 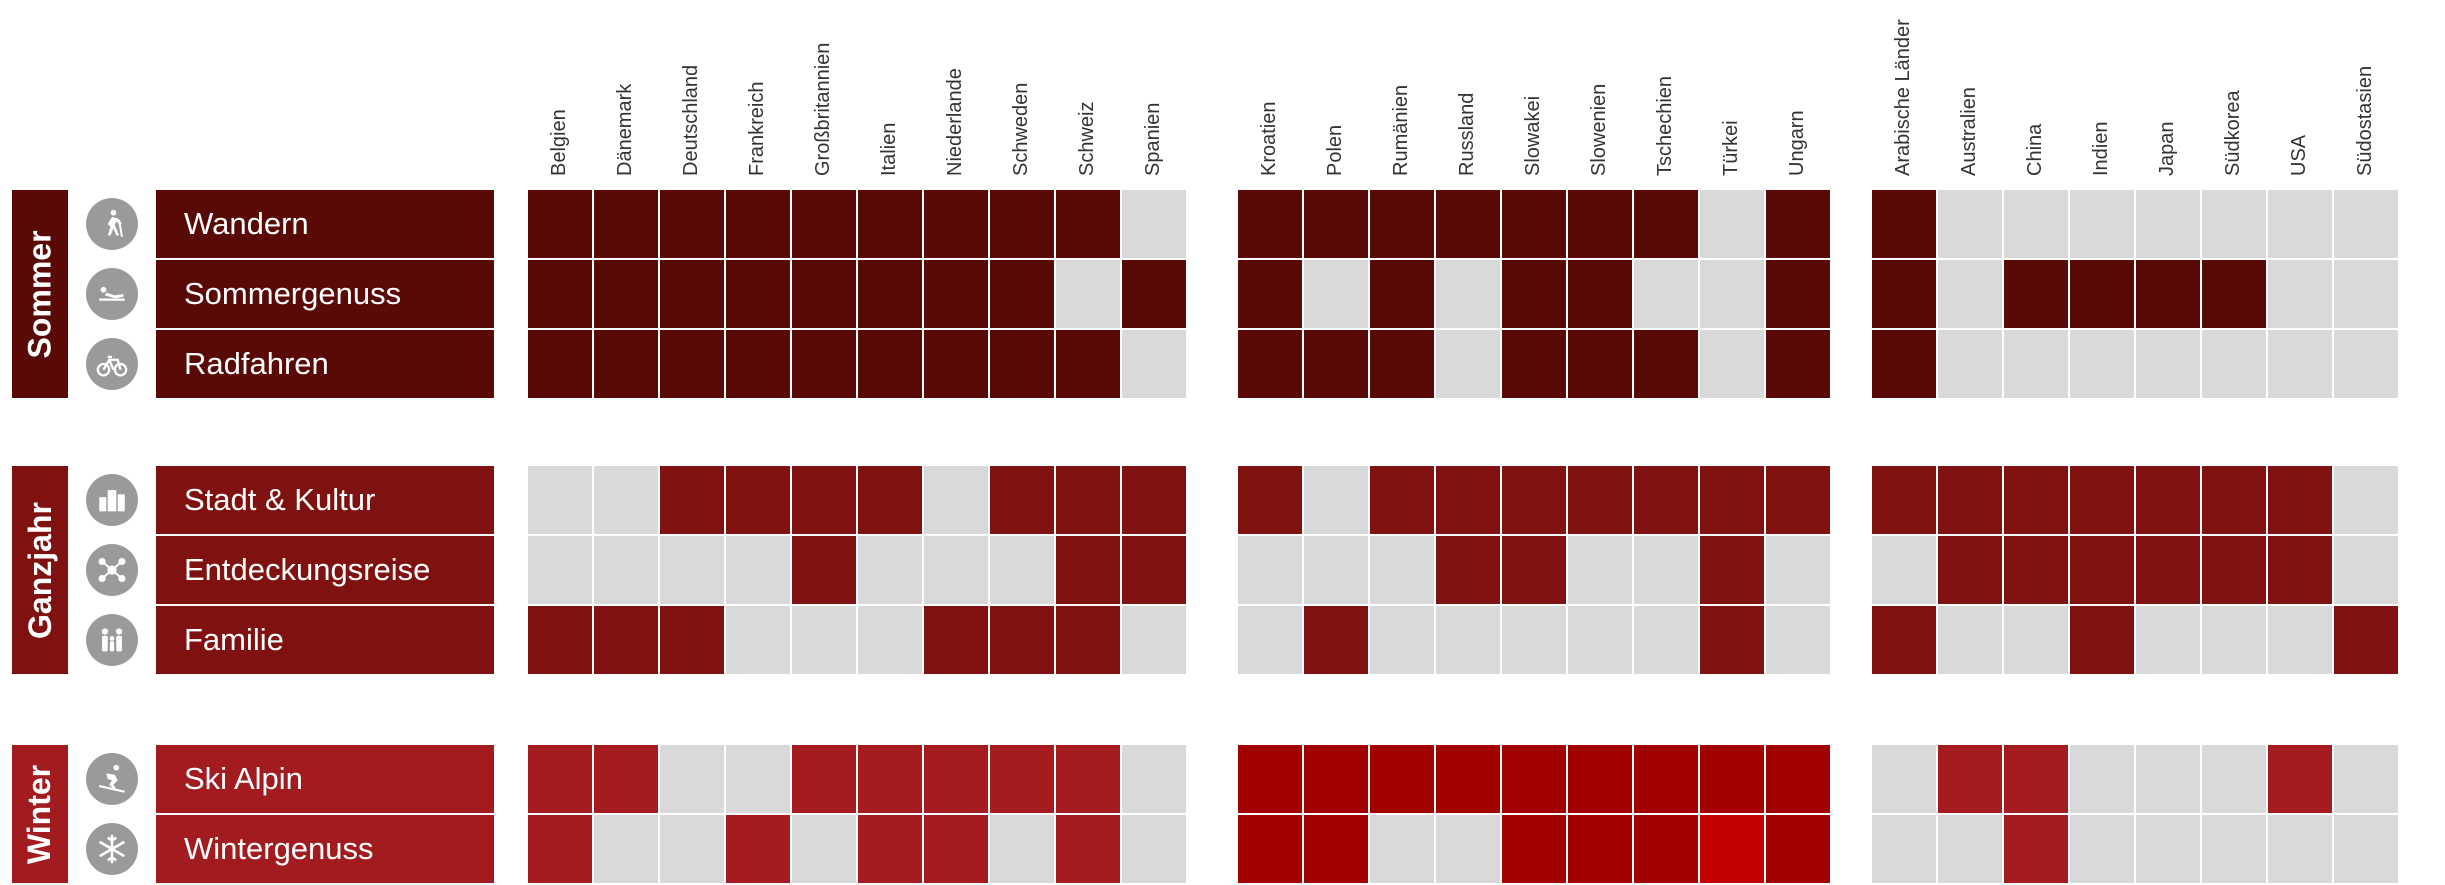 I want to click on activity-label-radfahren: Radfahren, so click(x=325, y=364).